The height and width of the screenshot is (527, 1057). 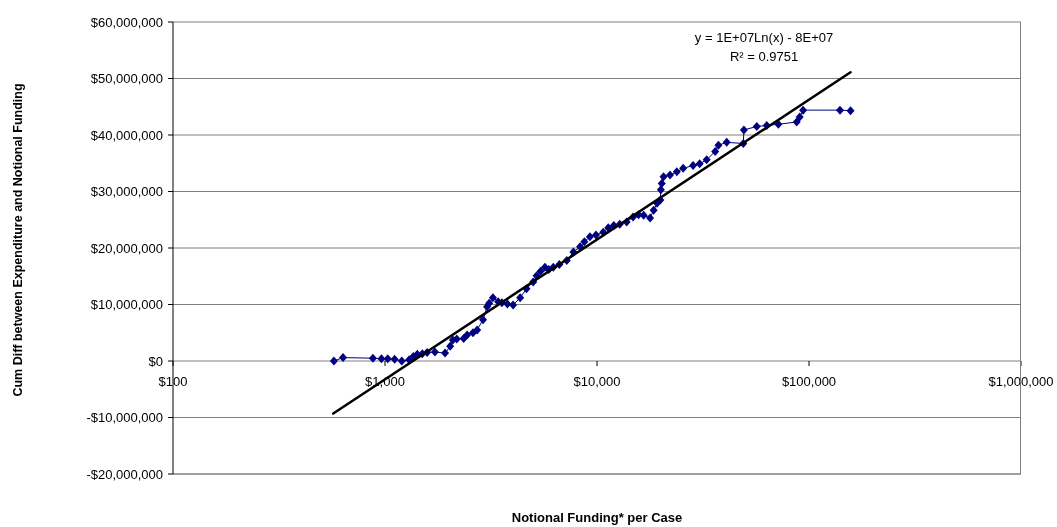 What do you see at coordinates (764, 37) in the screenshot?
I see `annotation: y = 1E+07Ln(x) - 8E+07` at bounding box center [764, 37].